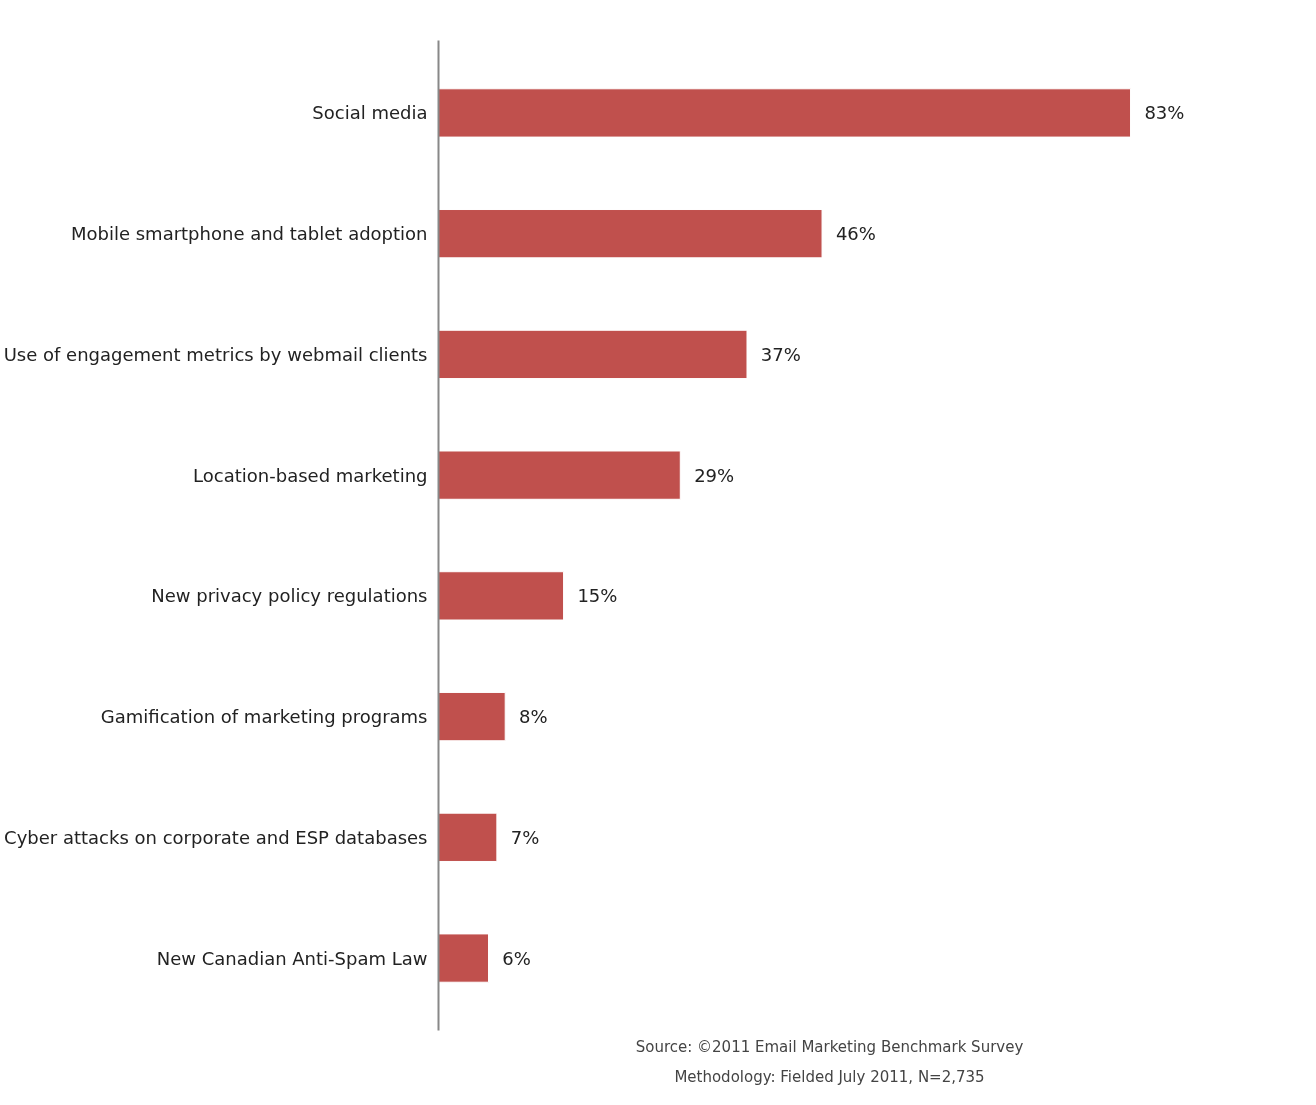 The image size is (1316, 1105). Describe the element at coordinates (714, 475) in the screenshot. I see `data-label: 29%` at that location.